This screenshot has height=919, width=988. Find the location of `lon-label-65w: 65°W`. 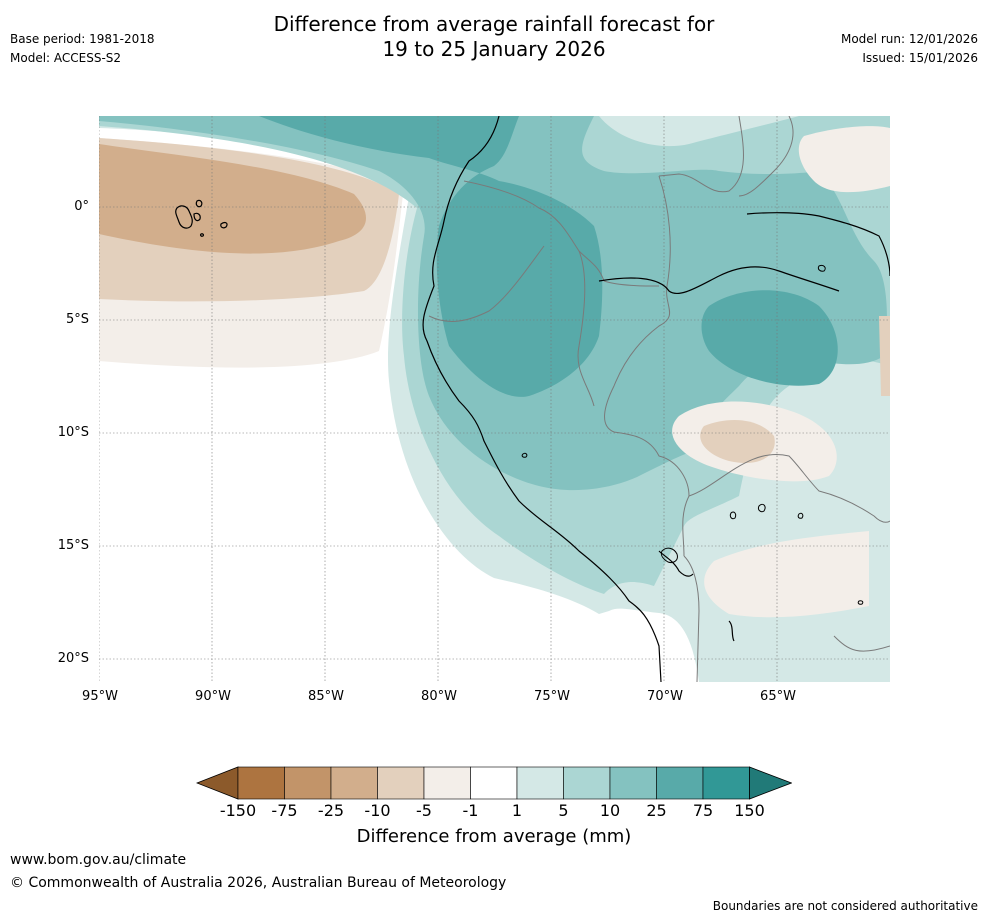

lon-label-65w: 65°W is located at coordinates (778, 696).